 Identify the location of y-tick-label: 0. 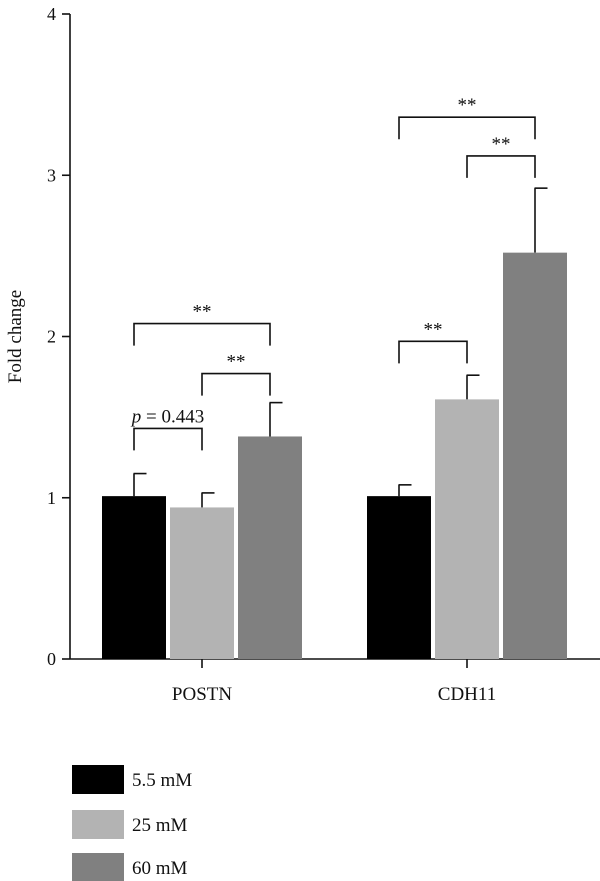
(51, 659).